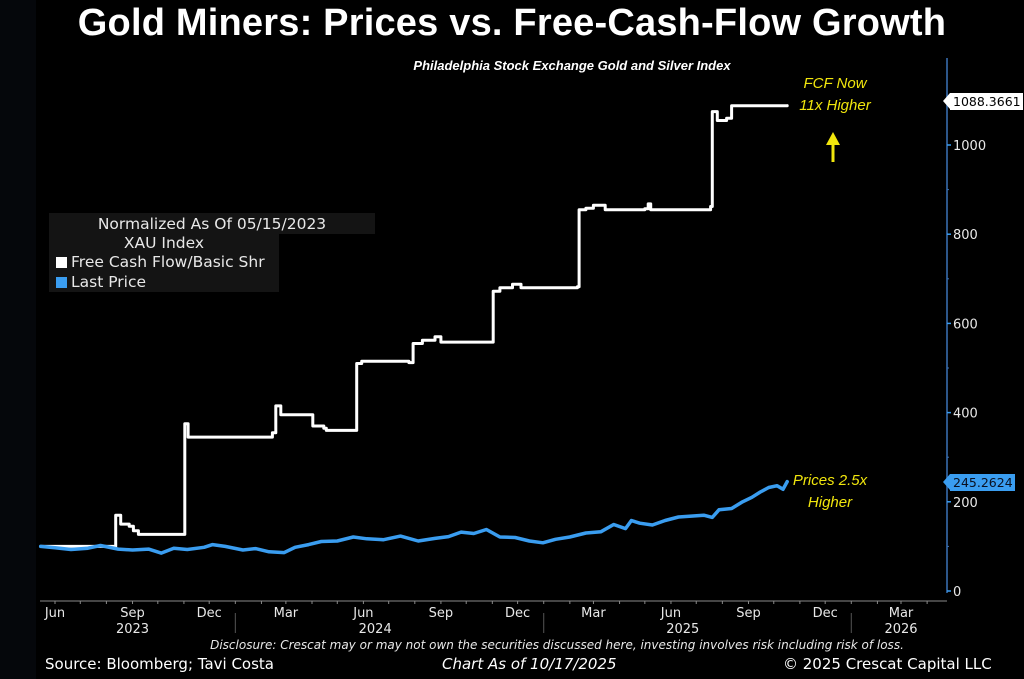 The image size is (1024, 679). Describe the element at coordinates (965, 324) in the screenshot. I see `y-tick-label: 600` at that location.